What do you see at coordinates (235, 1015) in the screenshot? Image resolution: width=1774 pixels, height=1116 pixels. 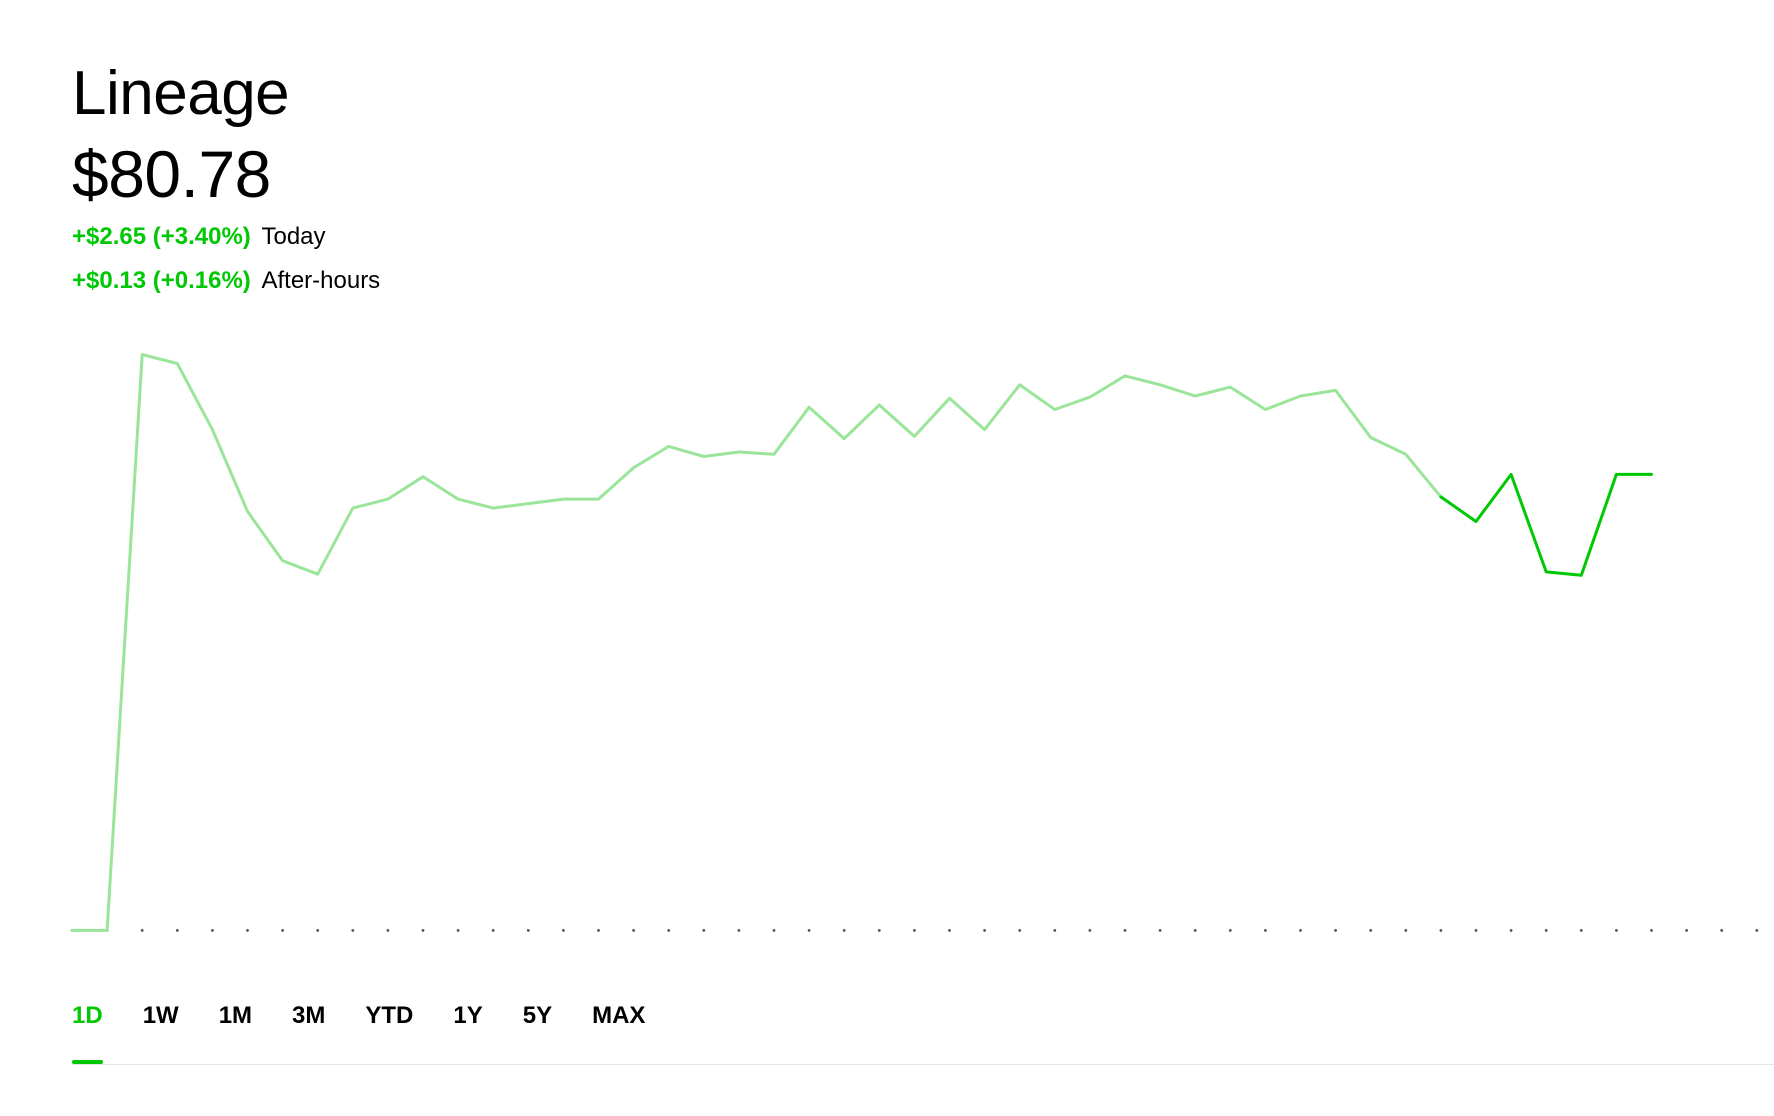 I see `tab-1m: 1M` at bounding box center [235, 1015].